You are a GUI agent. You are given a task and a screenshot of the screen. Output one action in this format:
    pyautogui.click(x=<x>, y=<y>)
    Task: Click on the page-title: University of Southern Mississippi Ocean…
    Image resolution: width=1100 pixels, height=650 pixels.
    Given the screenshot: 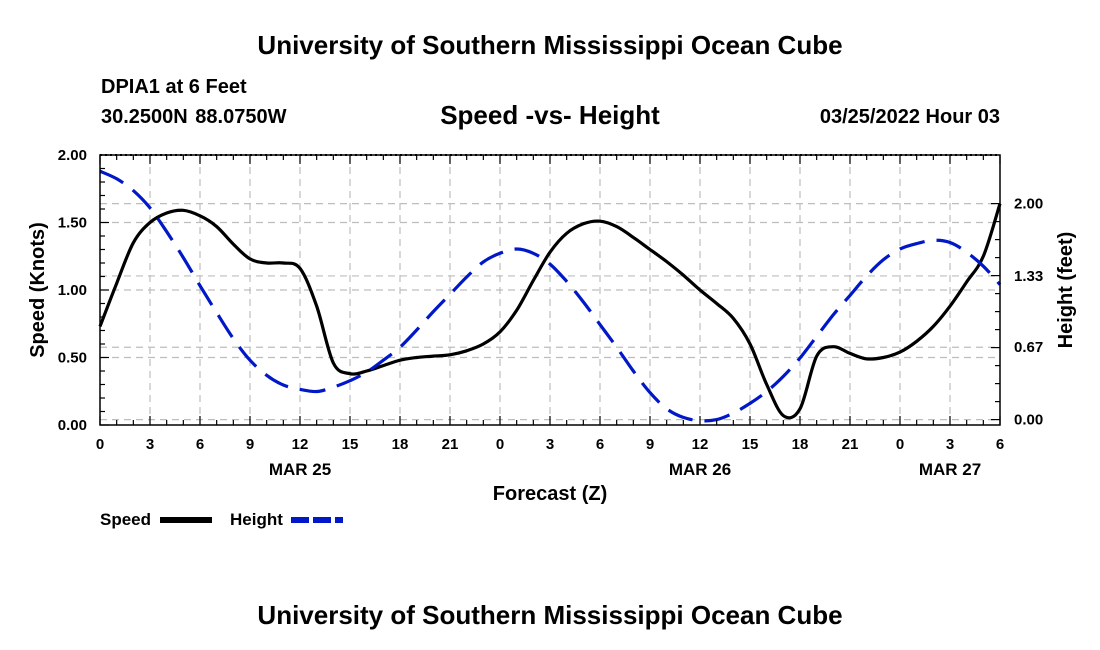 What is the action you would take?
    pyautogui.click(x=550, y=45)
    